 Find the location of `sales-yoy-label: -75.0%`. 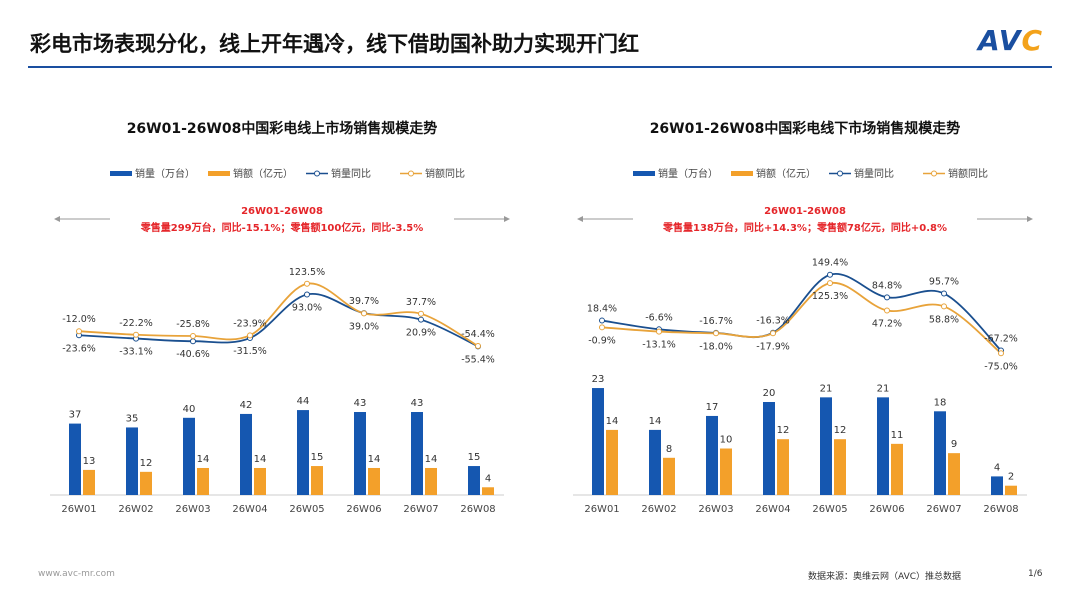

sales-yoy-label: -75.0% is located at coordinates (1001, 366).